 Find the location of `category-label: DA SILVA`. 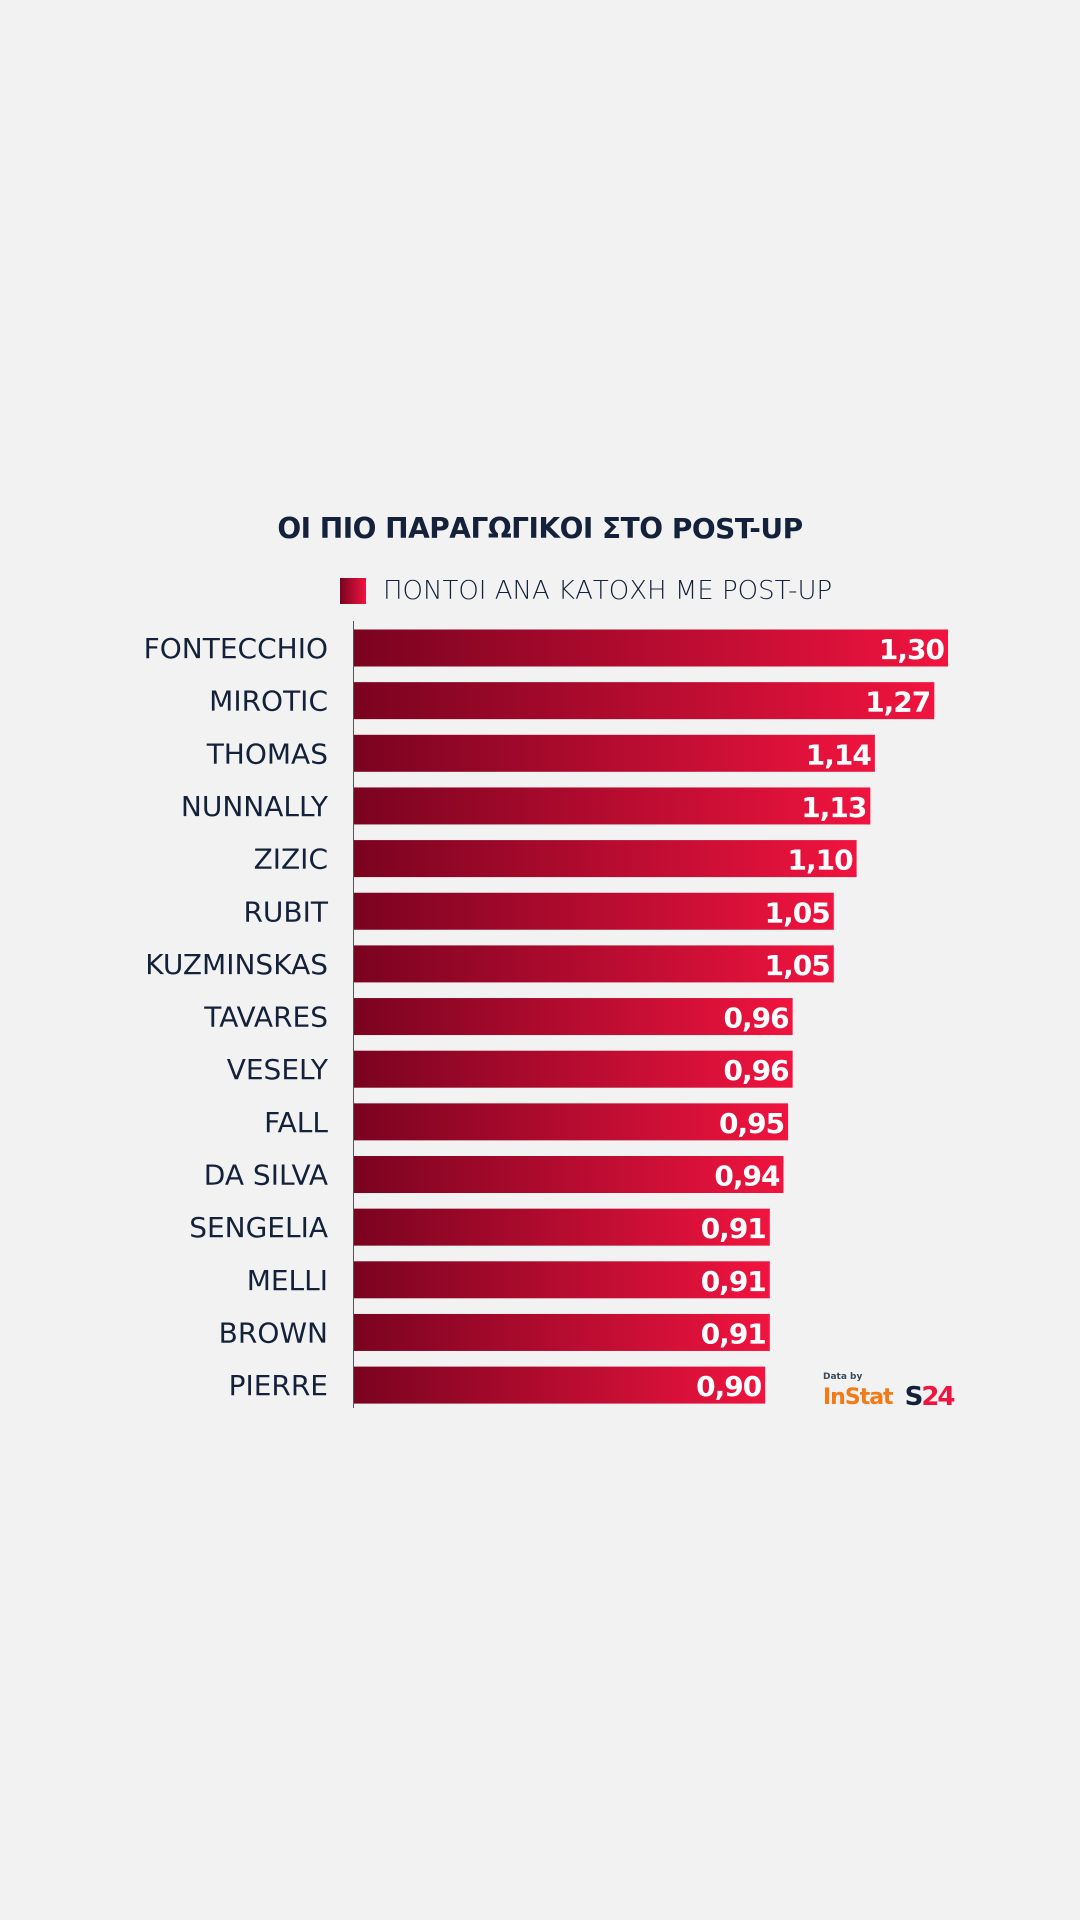

category-label: DA SILVA is located at coordinates (266, 1175).